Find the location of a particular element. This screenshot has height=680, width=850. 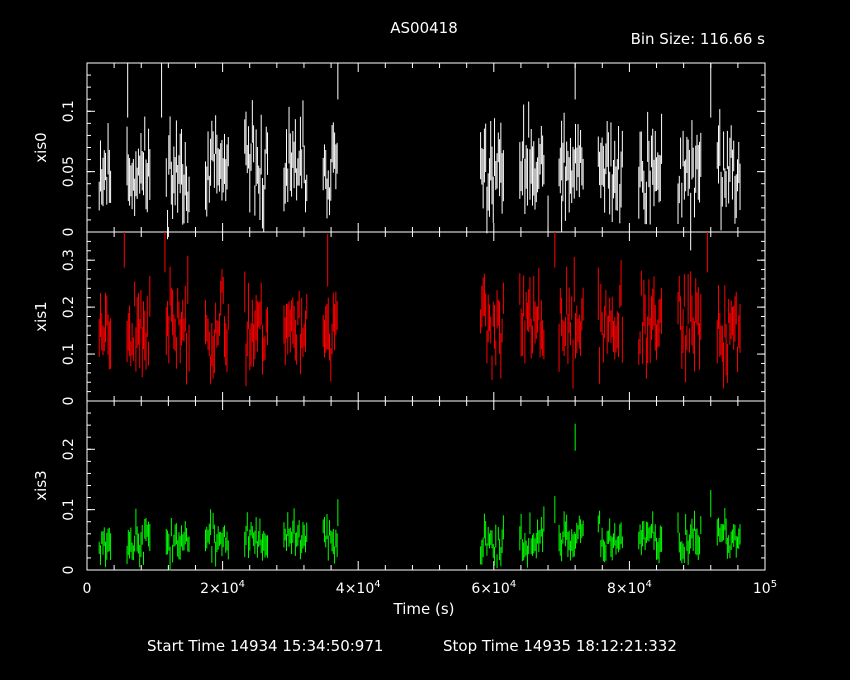

x-tick-label: 0 is located at coordinates (87, 589).